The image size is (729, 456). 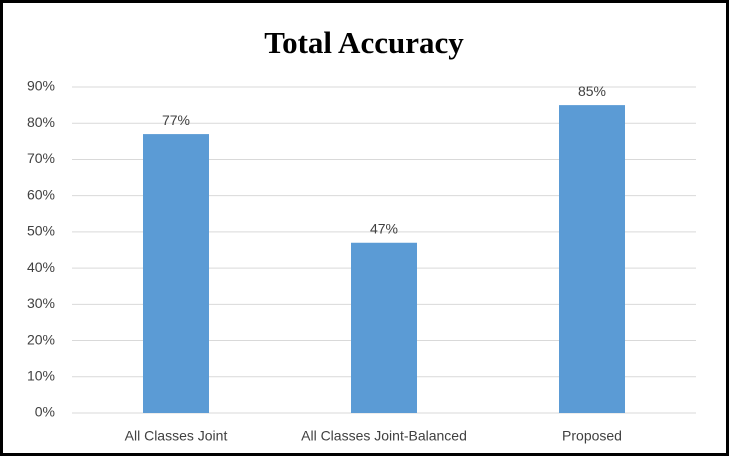 I want to click on value-label: 77%, so click(x=176, y=120).